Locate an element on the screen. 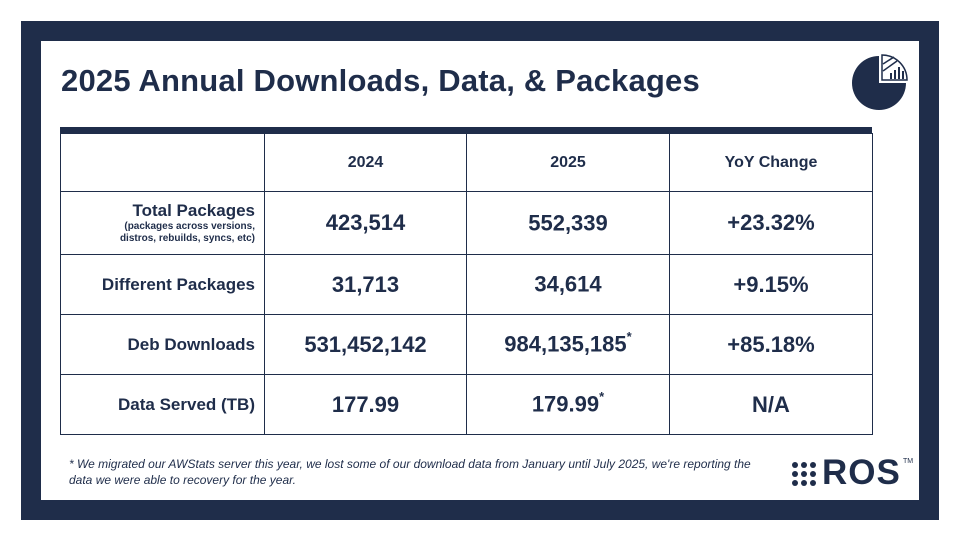  page-title: 2025 Annual Downloads, Data, & Packages is located at coordinates (380, 80).